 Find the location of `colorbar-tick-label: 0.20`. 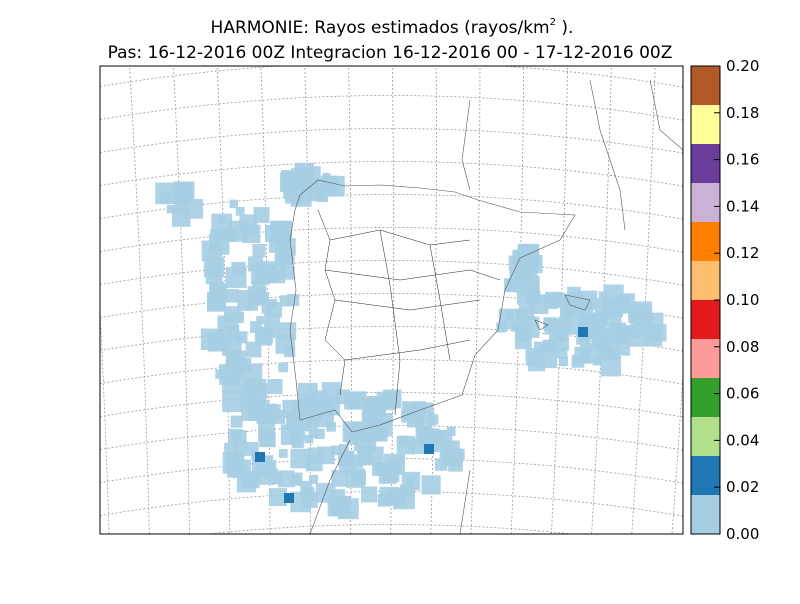

colorbar-tick-label: 0.20 is located at coordinates (742, 66).